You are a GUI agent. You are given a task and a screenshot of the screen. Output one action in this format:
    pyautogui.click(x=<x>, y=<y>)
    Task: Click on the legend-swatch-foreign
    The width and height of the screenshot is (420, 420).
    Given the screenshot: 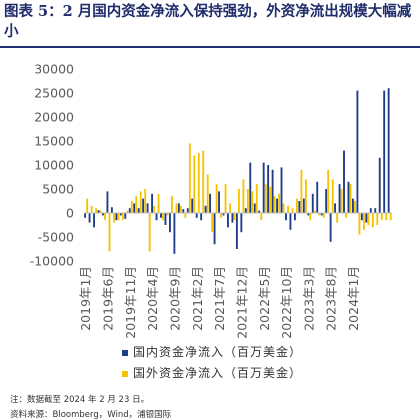 What is the action you would take?
    pyautogui.click(x=125, y=373)
    